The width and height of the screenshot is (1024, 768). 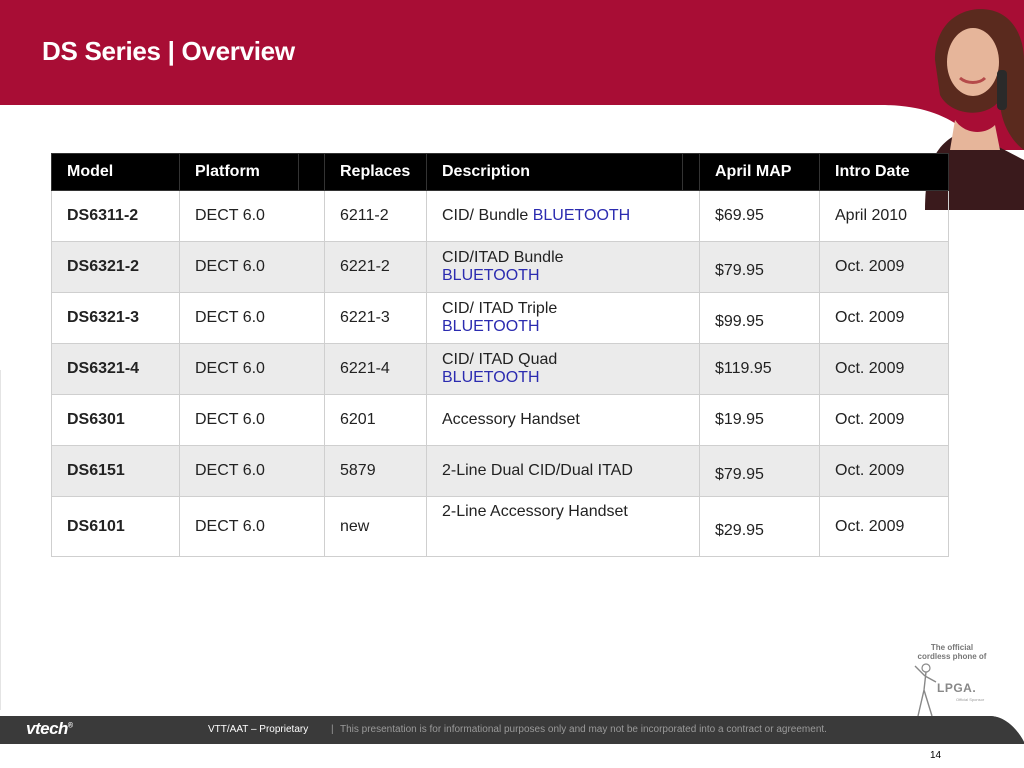 I want to click on page-number: 14, so click(x=936, y=755).